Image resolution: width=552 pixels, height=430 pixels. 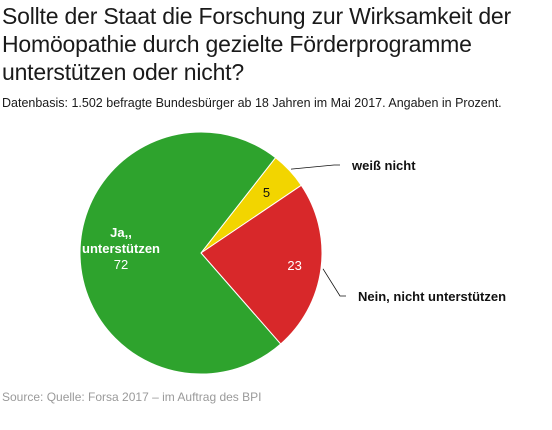 What do you see at coordinates (432, 296) in the screenshot?
I see `slice-label-nein-nicht-unterstutzen: Nein, nicht unterstützen` at bounding box center [432, 296].